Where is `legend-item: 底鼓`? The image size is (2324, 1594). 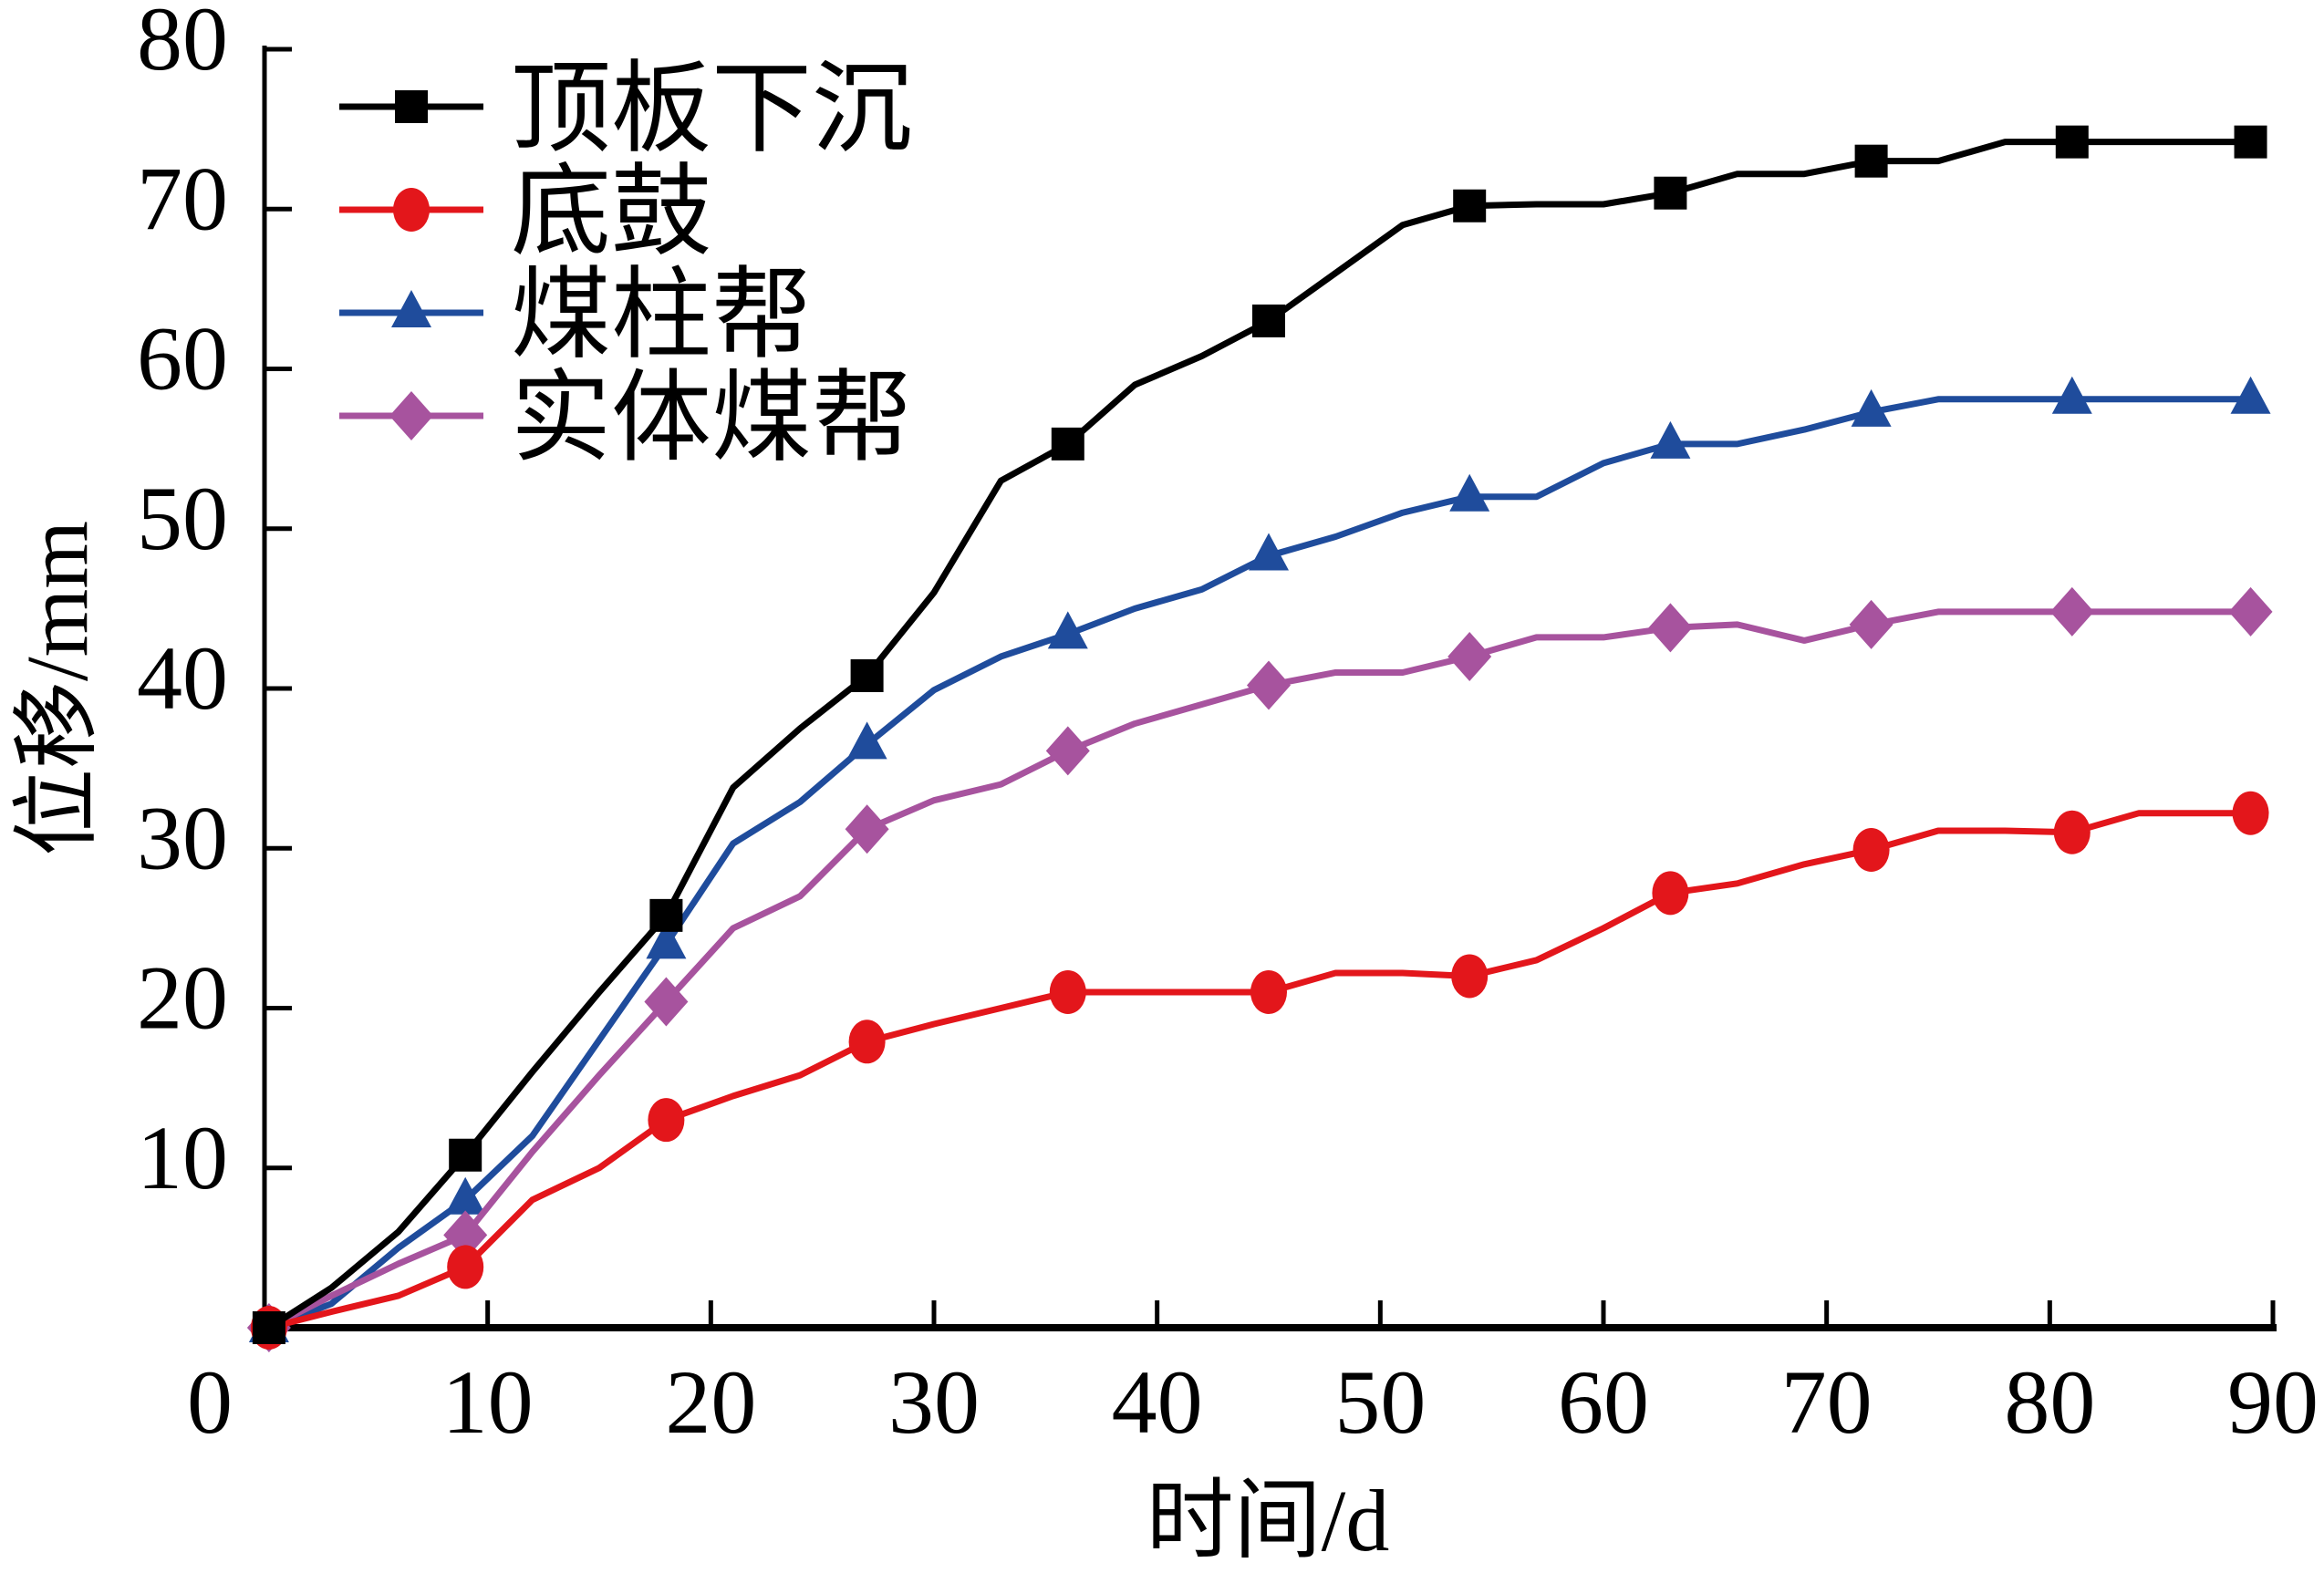 legend-item: 底鼓 is located at coordinates (525, 213).